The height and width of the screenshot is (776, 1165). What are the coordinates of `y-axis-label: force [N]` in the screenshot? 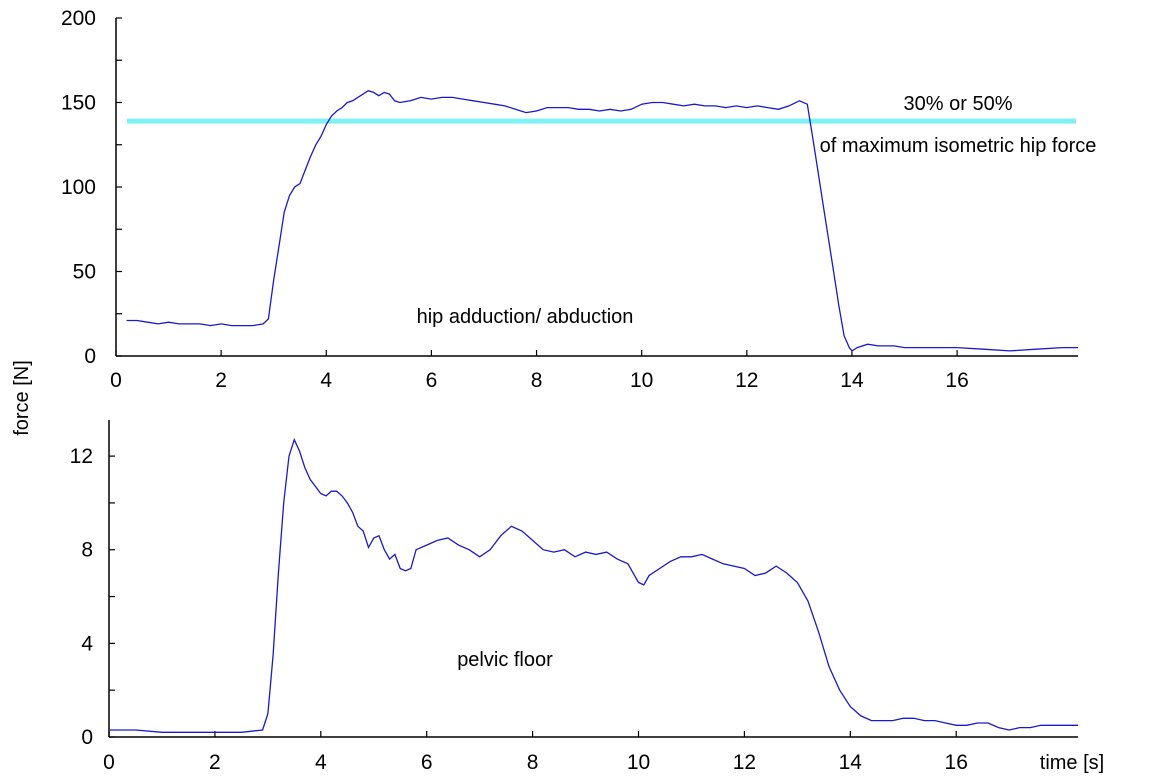 It's located at (22, 398).